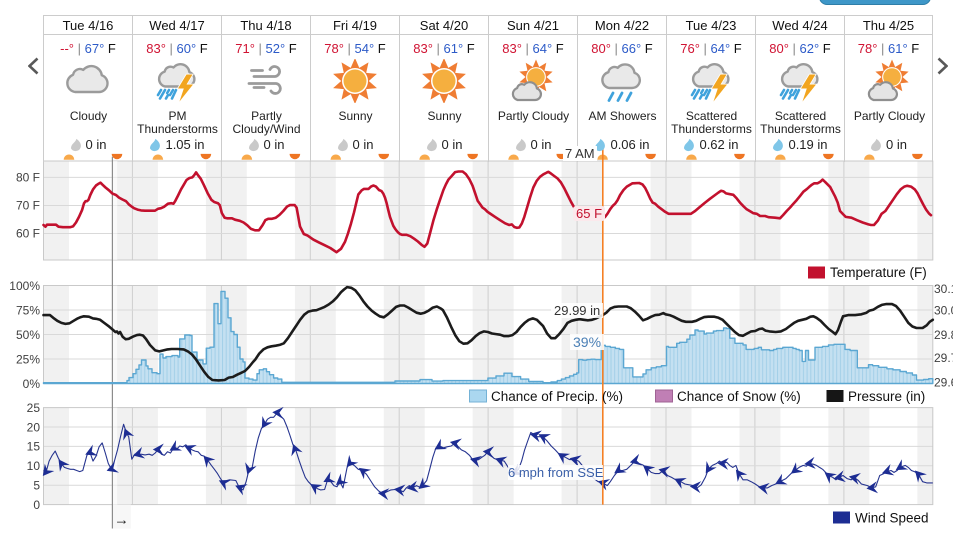 Image resolution: width=953 pixels, height=539 pixels. I want to click on svg-text: 29.7, so click(943, 358).